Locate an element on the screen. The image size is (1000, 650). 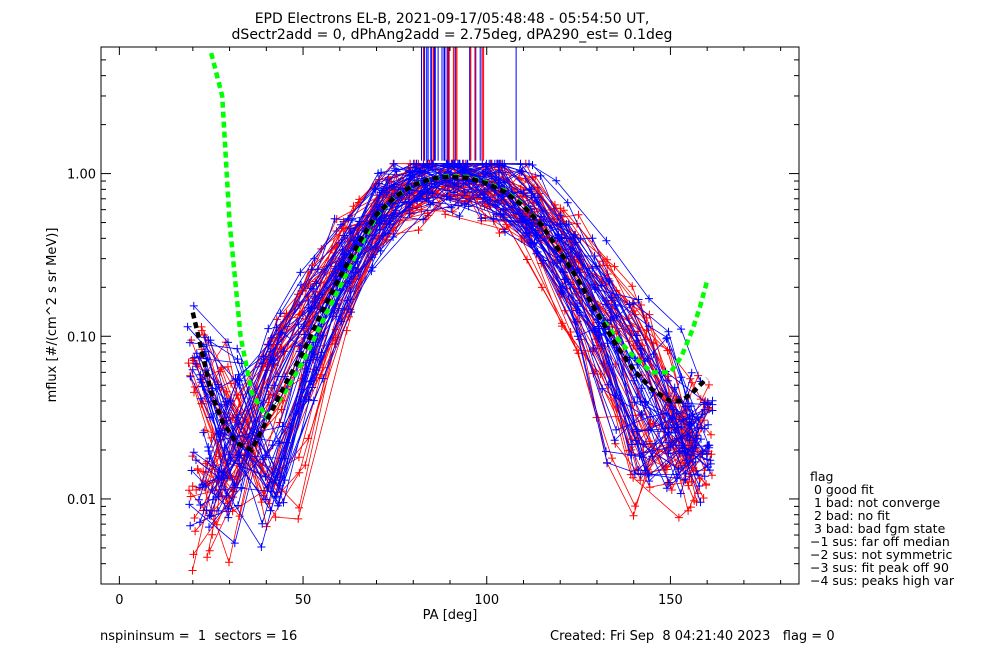
y-tick-label: 0.10 is located at coordinates (81, 337).